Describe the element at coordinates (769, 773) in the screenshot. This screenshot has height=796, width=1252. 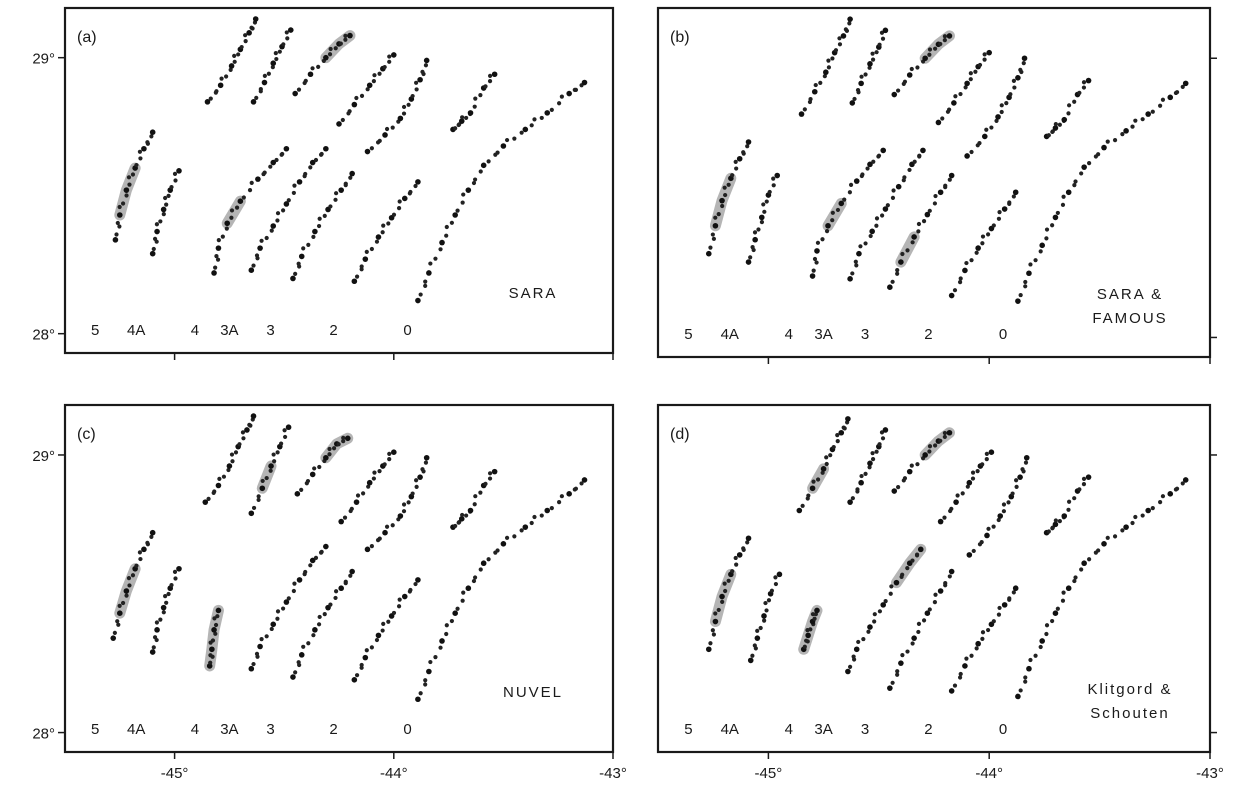
I see `lon-tick-label: -45°` at that location.